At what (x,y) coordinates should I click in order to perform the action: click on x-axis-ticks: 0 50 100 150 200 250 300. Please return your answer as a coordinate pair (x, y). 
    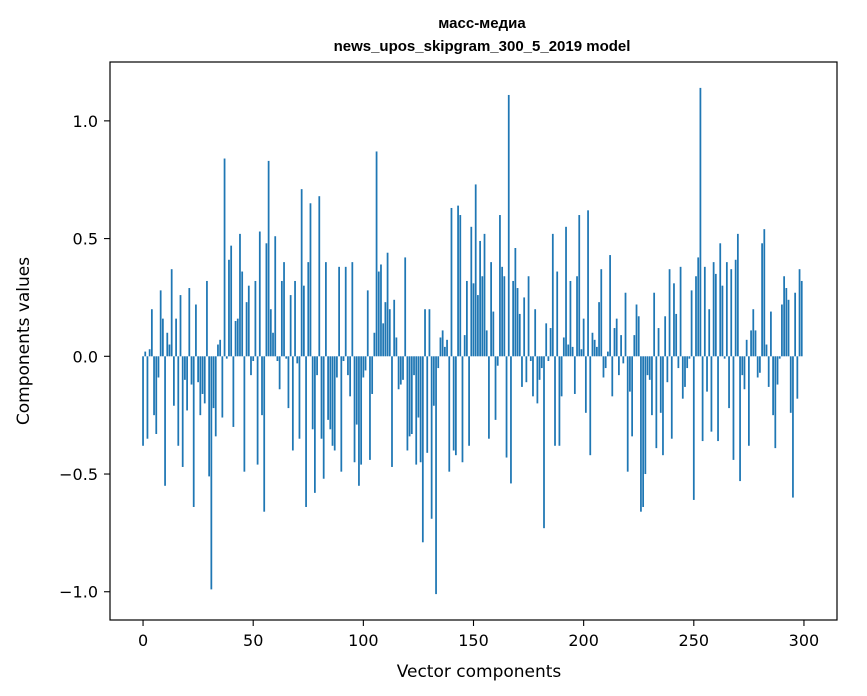
    Looking at the image, I should click on (478, 635).